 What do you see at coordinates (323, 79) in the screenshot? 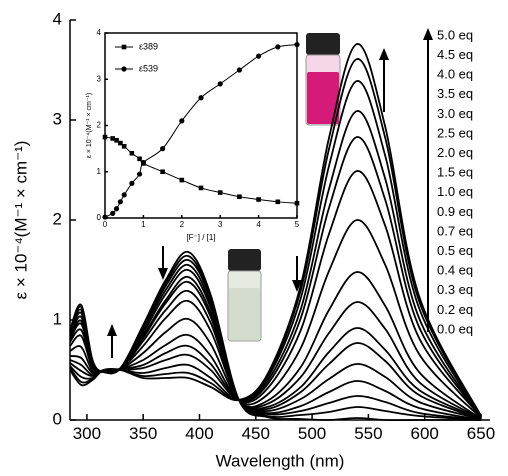
I see `vial-pink` at bounding box center [323, 79].